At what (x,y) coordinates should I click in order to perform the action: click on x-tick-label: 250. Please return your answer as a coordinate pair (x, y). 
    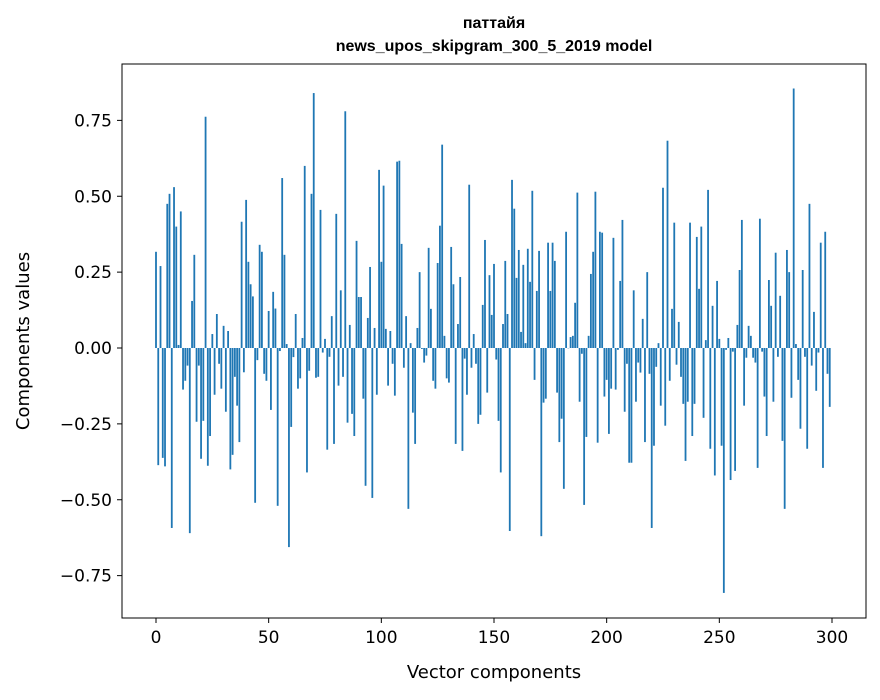
    Looking at the image, I should click on (719, 638).